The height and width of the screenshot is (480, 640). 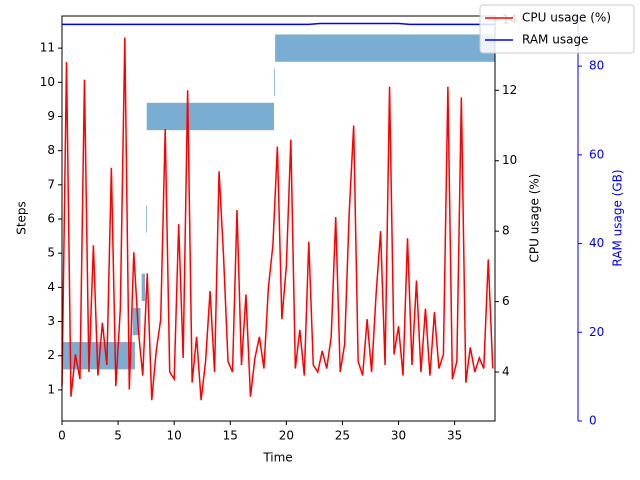 I want to click on y3-tick-label: 80, so click(x=596, y=66).